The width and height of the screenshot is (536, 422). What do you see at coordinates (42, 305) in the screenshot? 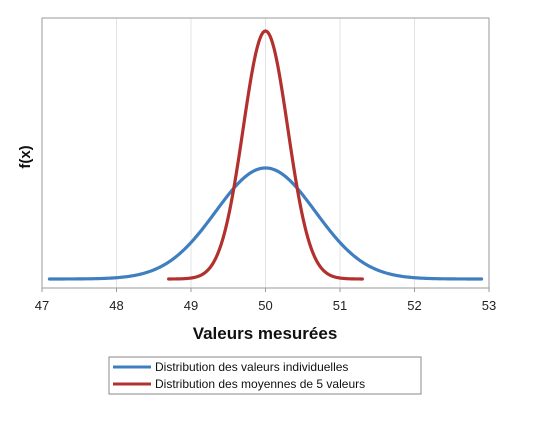
I see `x-tick-label-47: 47` at bounding box center [42, 305].